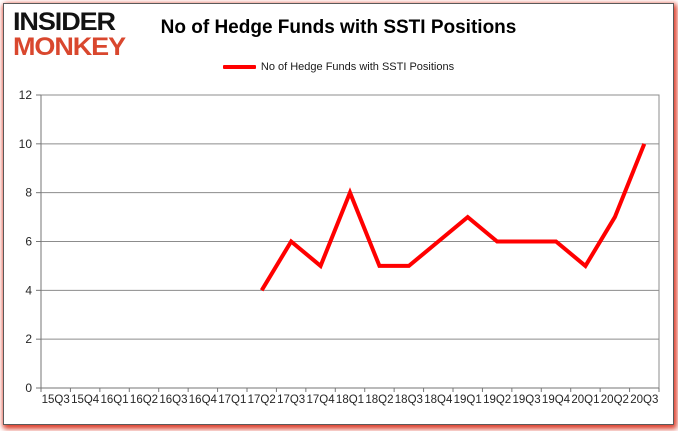 The height and width of the screenshot is (431, 678). I want to click on logo-text-insider: INSIDER, so click(64, 22).